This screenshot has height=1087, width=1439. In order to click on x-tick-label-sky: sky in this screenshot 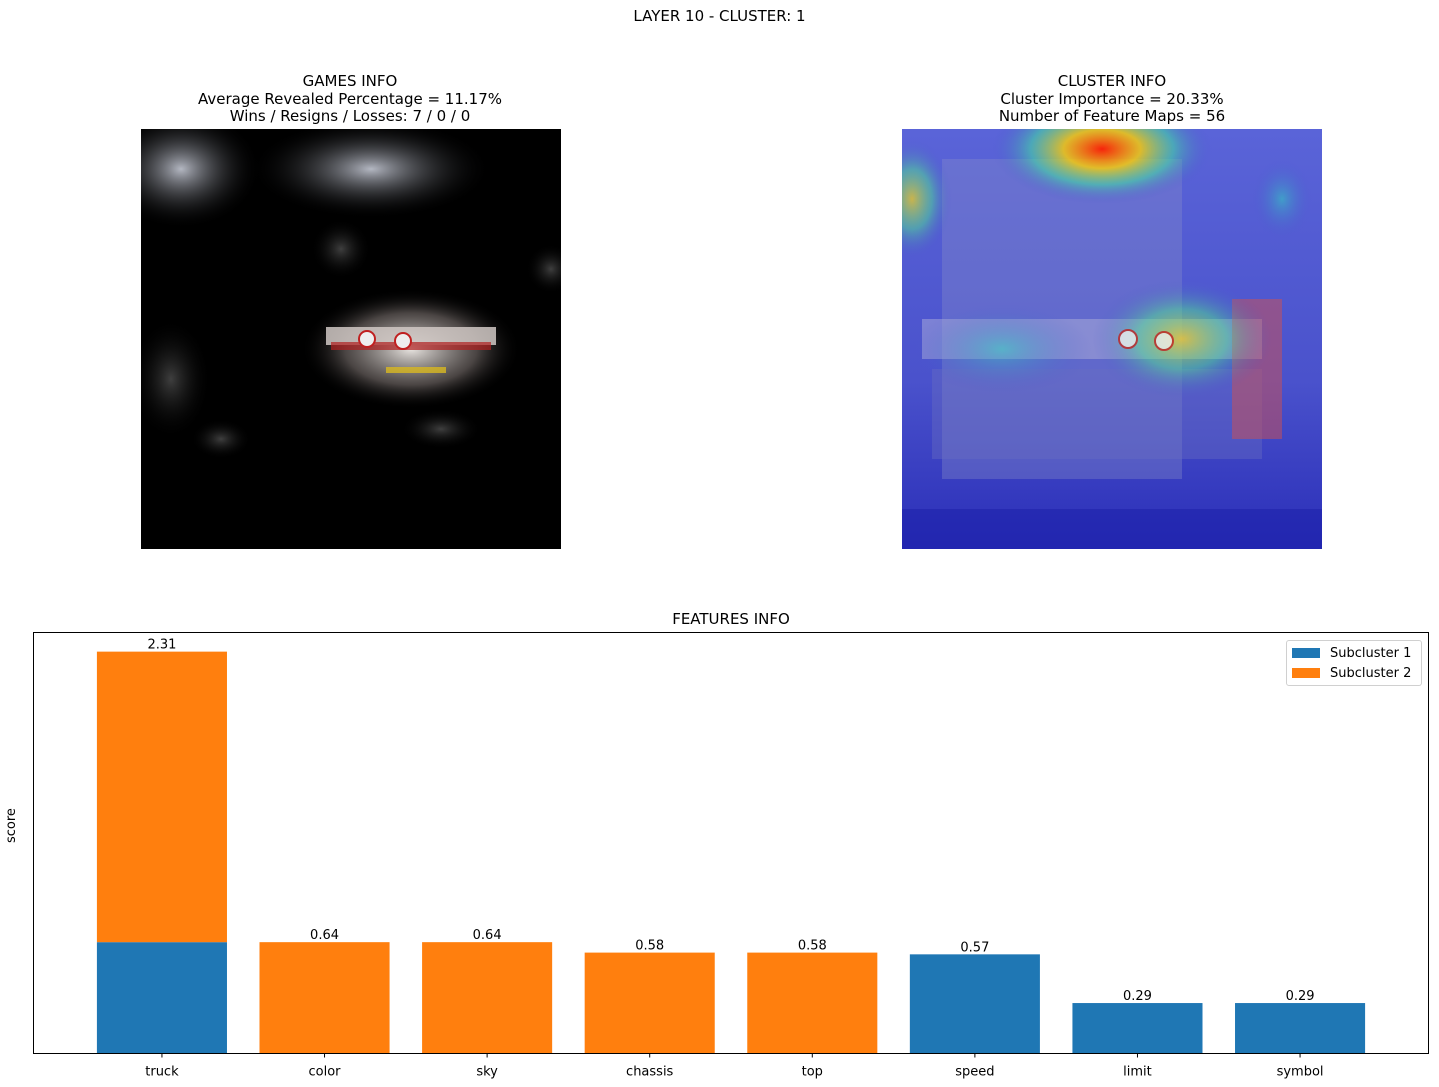, I will do `click(487, 1072)`.